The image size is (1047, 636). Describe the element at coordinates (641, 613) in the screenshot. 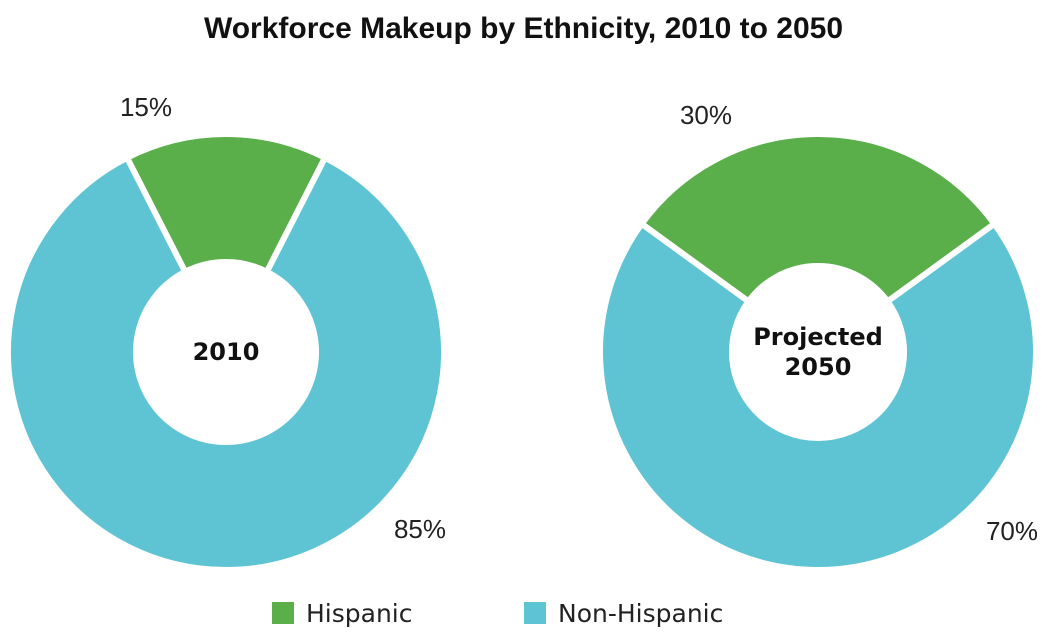

I see `legend-label-non-hispanic: Non-Hispanic` at that location.